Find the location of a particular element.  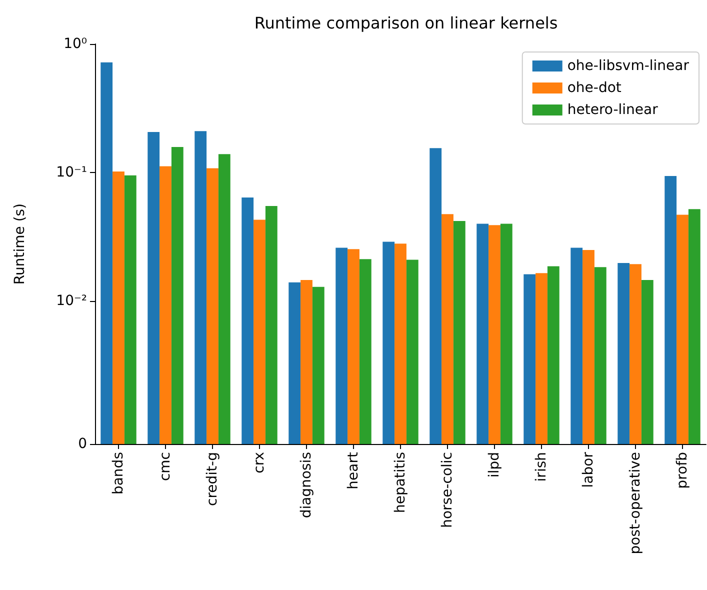

legend-label: ohe-libsvm-linear is located at coordinates (628, 66).